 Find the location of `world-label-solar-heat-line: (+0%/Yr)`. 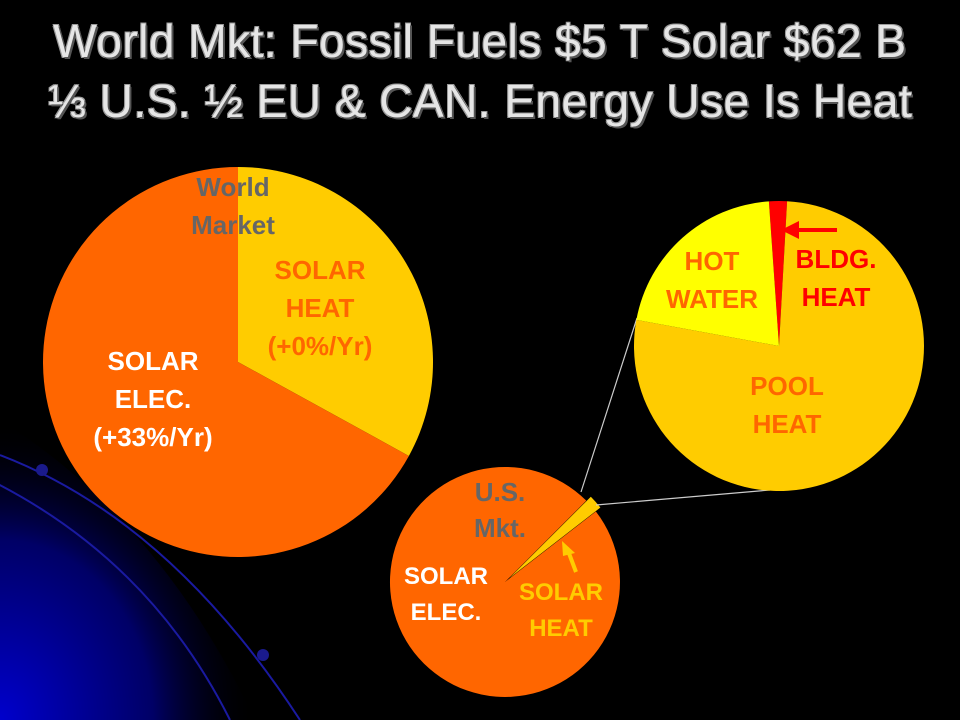

world-label-solar-heat-line: (+0%/Yr) is located at coordinates (320, 346).